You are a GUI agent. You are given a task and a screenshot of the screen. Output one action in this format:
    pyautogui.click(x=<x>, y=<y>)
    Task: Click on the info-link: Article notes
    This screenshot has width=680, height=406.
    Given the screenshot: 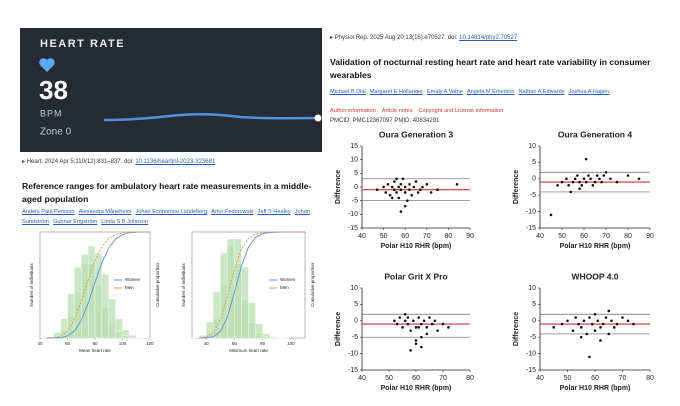 What is the action you would take?
    pyautogui.click(x=397, y=111)
    